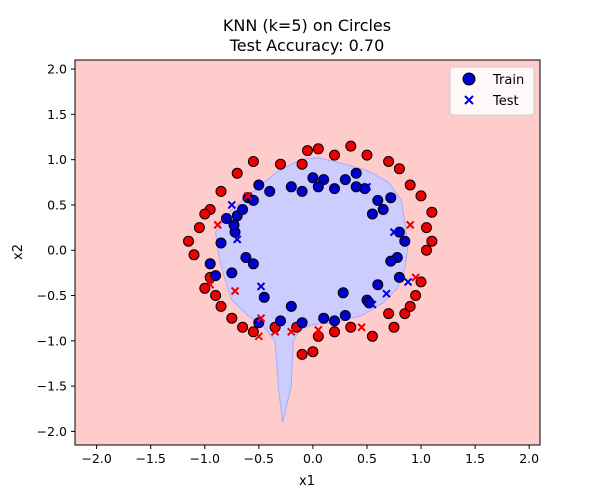 The width and height of the screenshot is (600, 500). What do you see at coordinates (52, 340) in the screenshot?
I see `y-tick-label: −1.0` at bounding box center [52, 340].